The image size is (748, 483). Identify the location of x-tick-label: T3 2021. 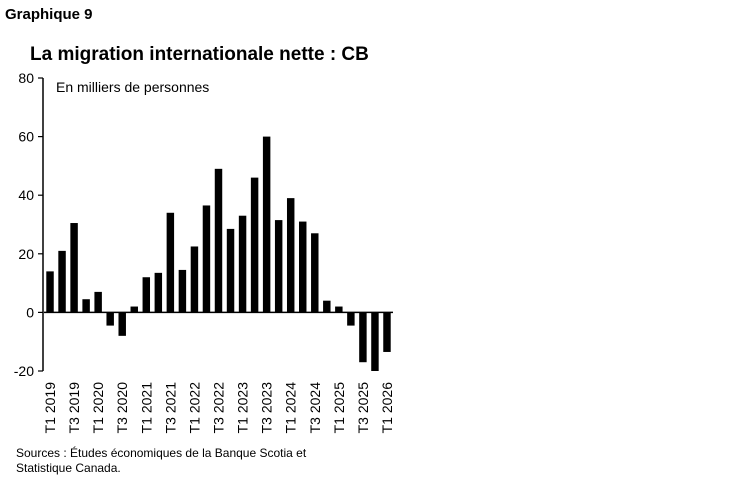
(170, 408).